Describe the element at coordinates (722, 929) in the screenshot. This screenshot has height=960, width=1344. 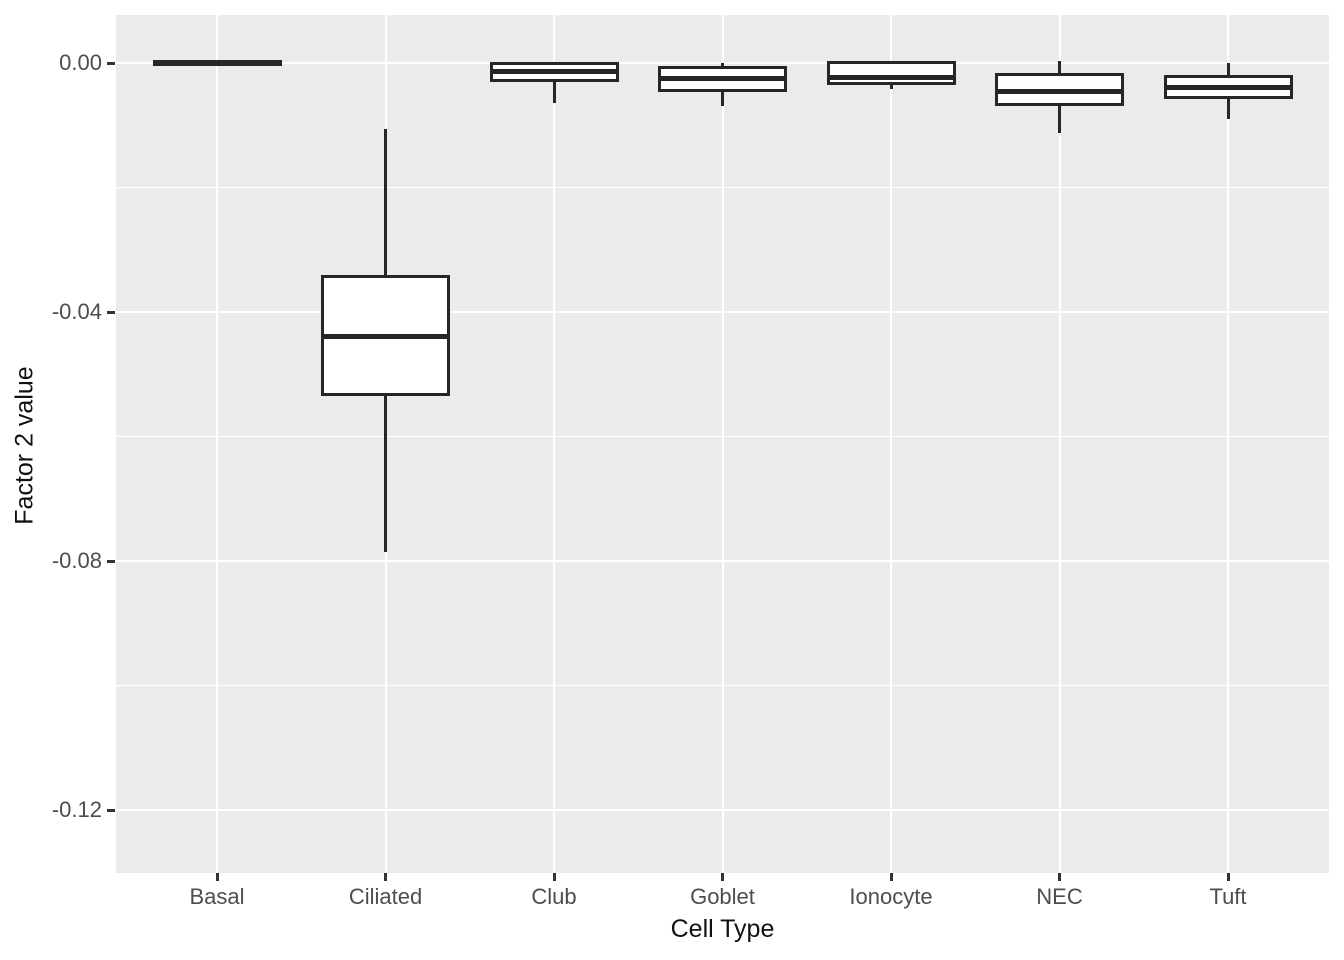
I see `x-axis-title: Cell Type` at that location.